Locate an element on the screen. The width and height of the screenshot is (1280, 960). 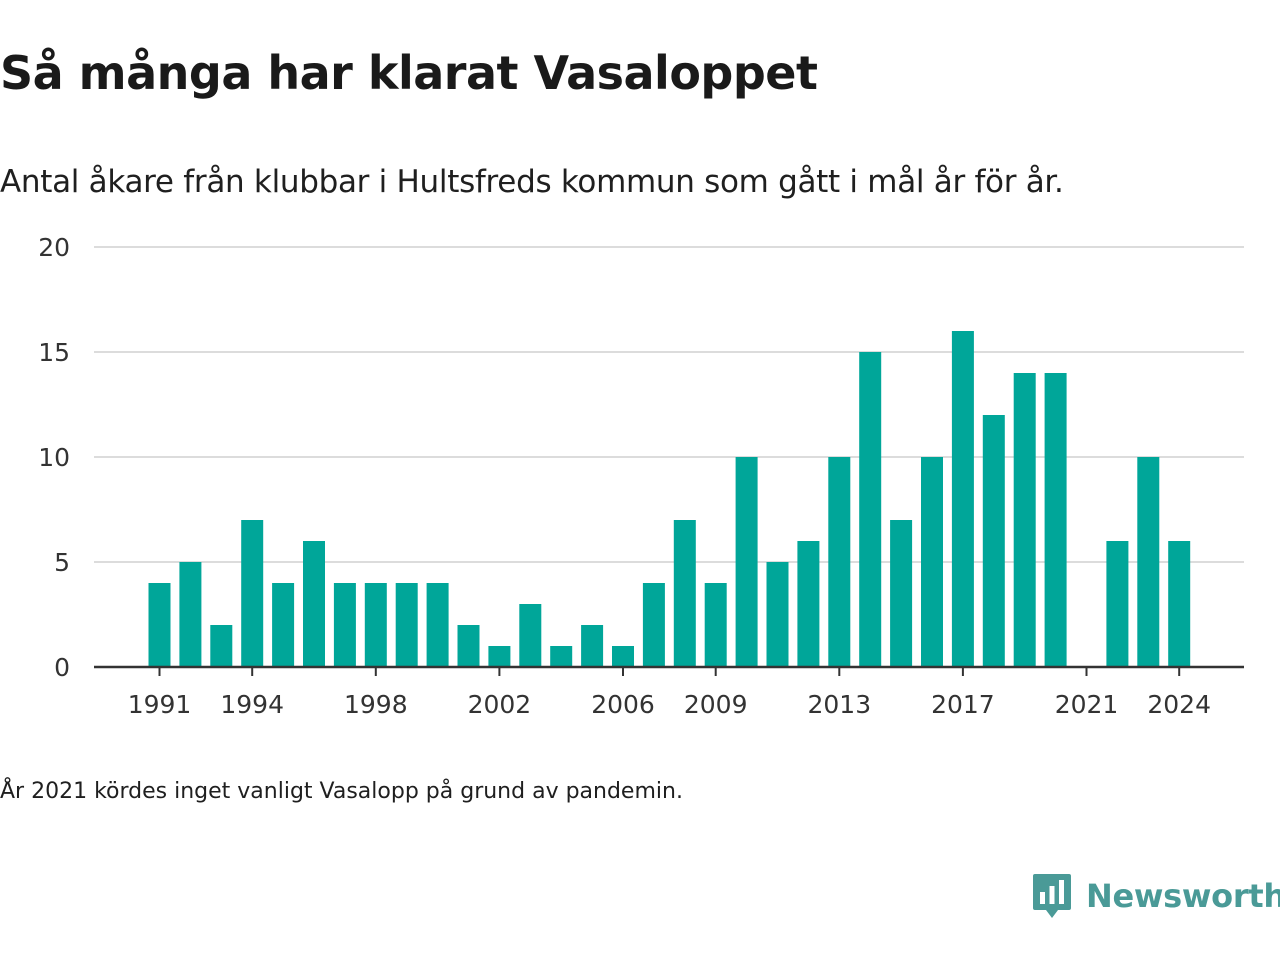
bar-1996 is located at coordinates (314, 604).